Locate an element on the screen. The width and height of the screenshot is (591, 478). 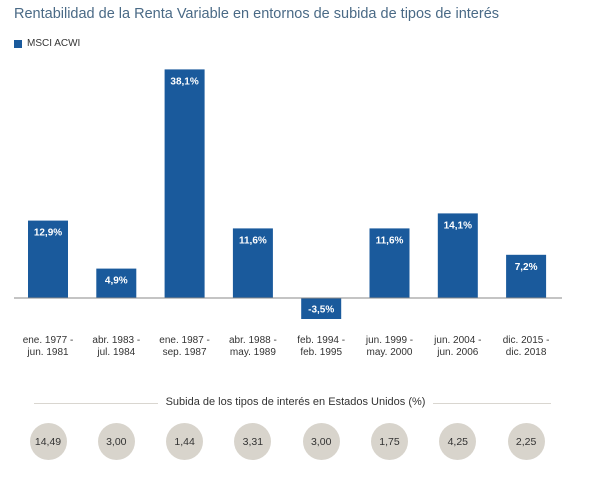
rate-bubble-4: 3,00 is located at coordinates (321, 441).